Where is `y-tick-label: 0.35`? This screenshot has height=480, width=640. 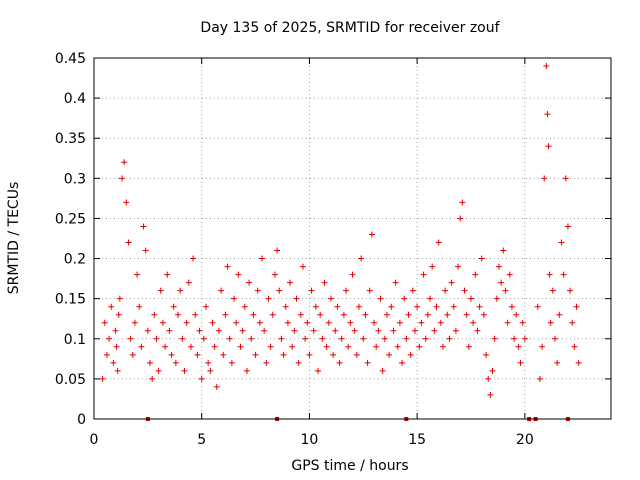 y-tick-label: 0.35 is located at coordinates (70, 139).